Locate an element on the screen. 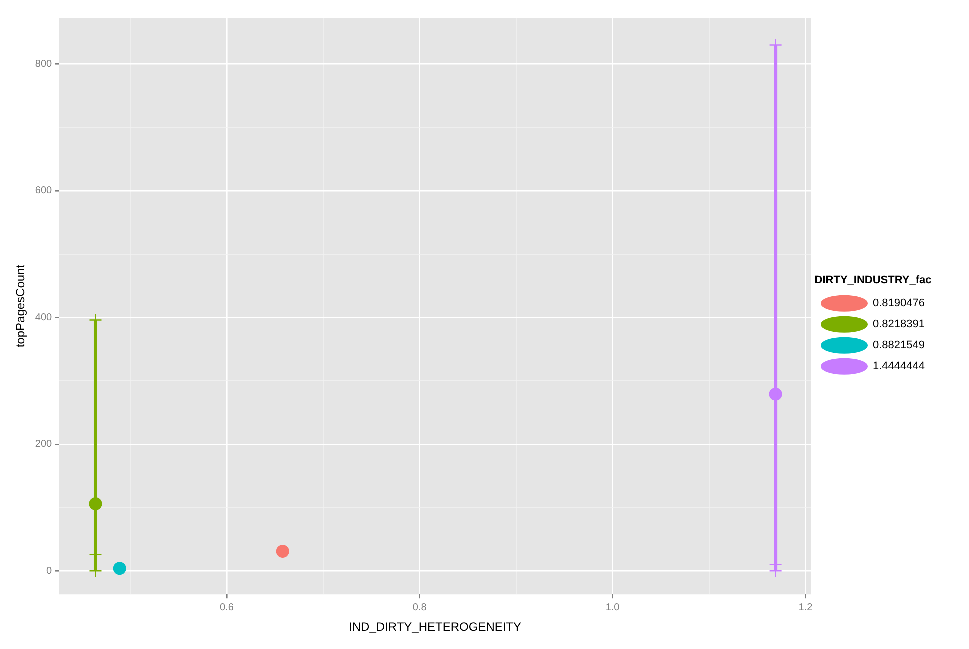 The width and height of the screenshot is (969, 649). y-tick-label: 200 is located at coordinates (44, 444).